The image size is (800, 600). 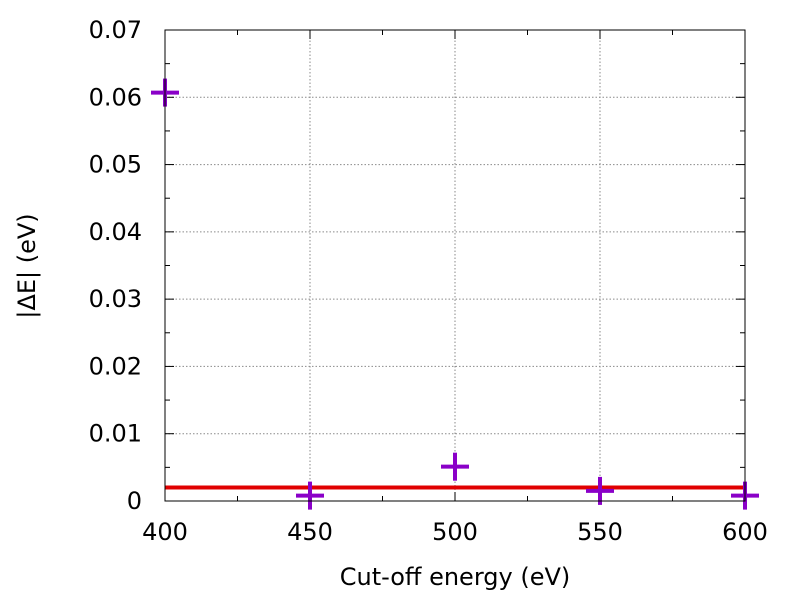 What do you see at coordinates (310, 532) in the screenshot?
I see `x-tick-label: 450` at bounding box center [310, 532].